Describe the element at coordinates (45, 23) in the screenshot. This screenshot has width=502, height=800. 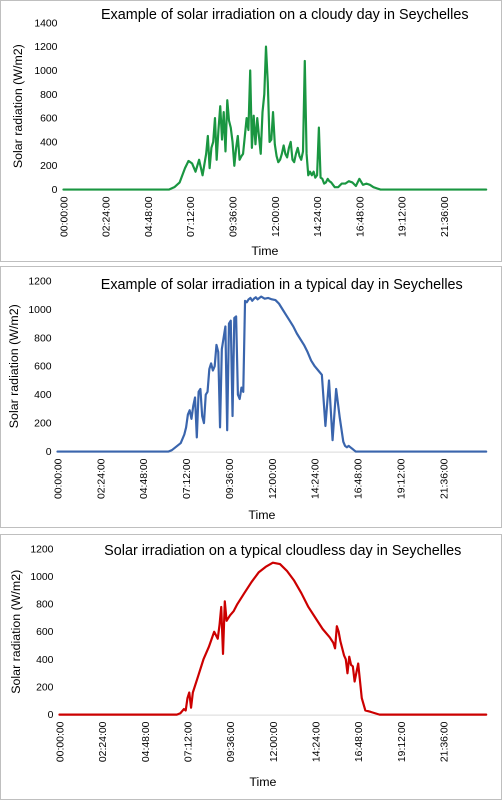
I see `y-tick-label: 1400` at that location.